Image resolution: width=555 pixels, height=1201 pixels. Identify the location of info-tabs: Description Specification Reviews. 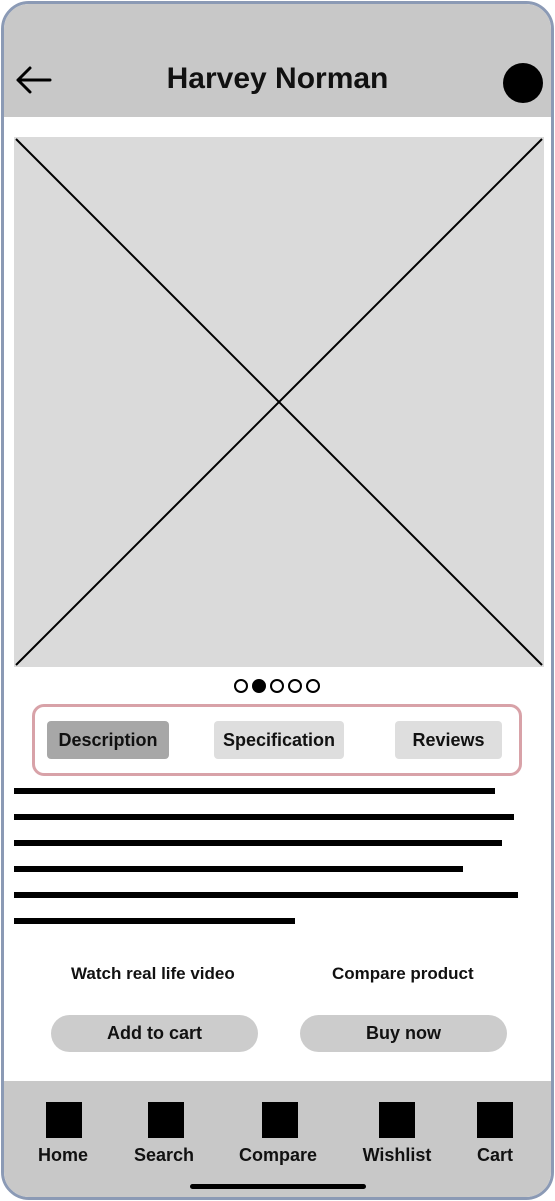
(277, 740).